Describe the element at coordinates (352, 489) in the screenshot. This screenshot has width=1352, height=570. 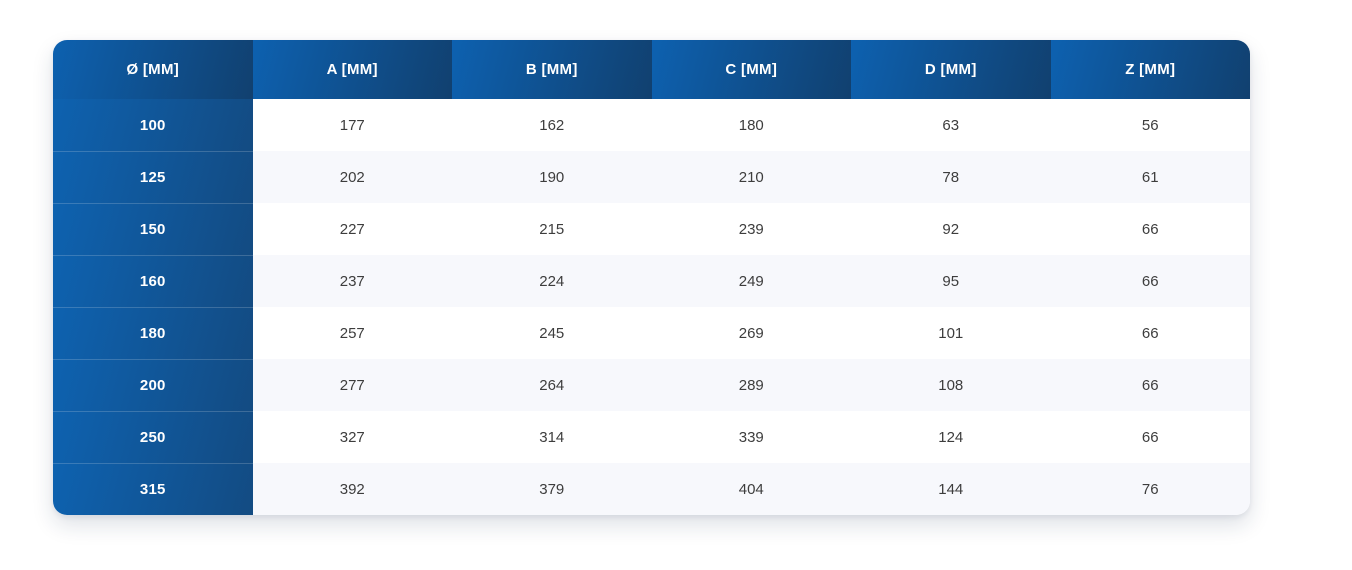
I see `table-cell: 392` at that location.